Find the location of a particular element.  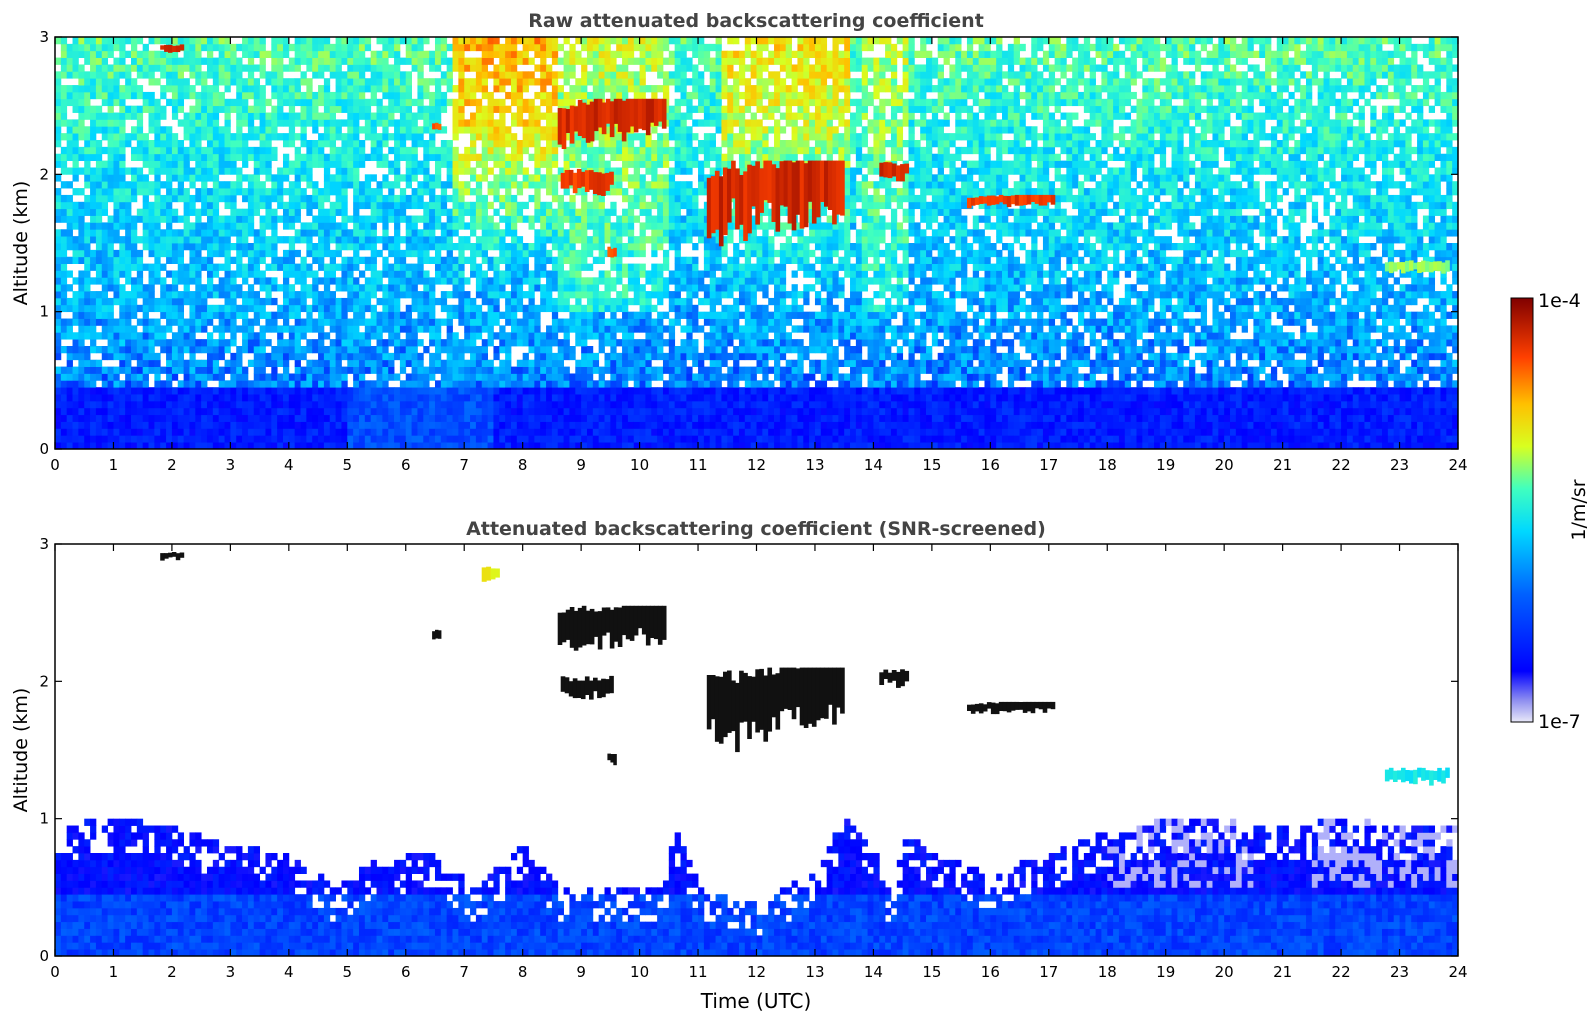

x-tick-label: 20 is located at coordinates (1224, 972).